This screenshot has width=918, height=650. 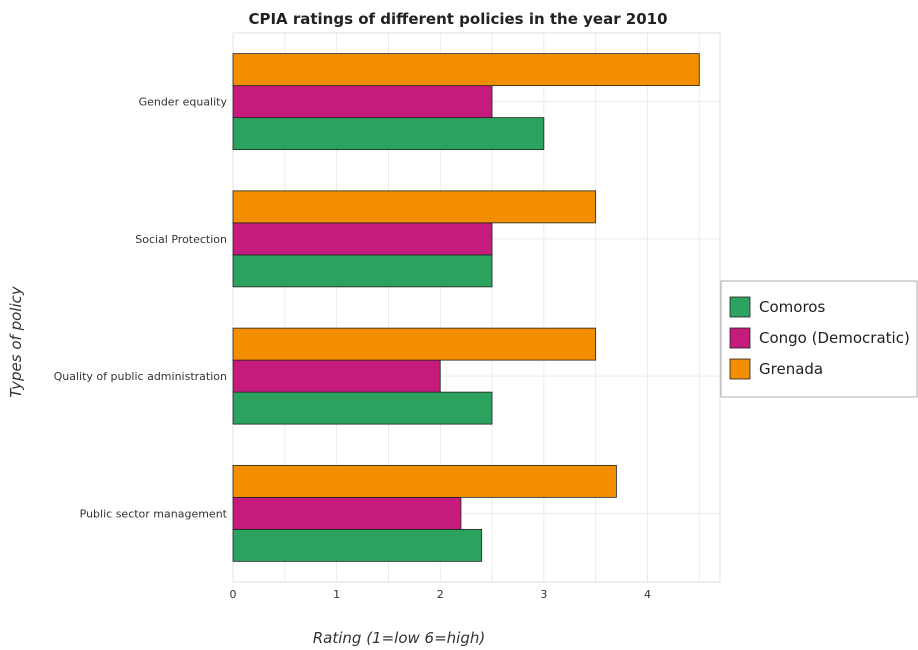 I want to click on y-tick-label: Public sector management, so click(x=154, y=513).